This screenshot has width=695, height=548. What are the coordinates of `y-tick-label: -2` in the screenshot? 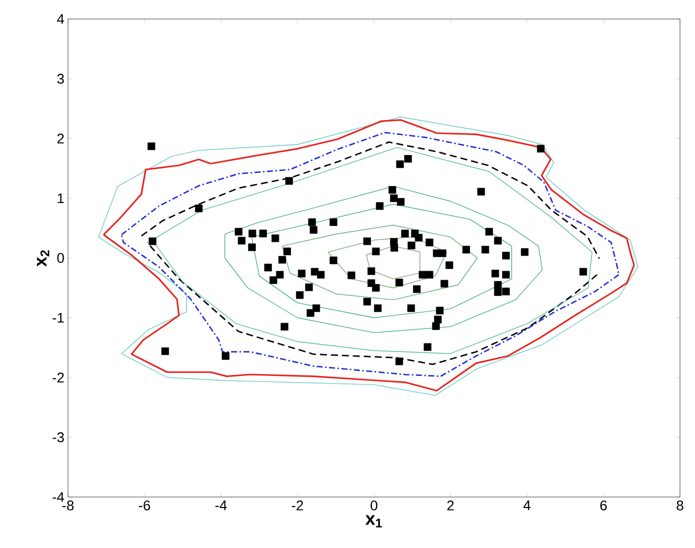 It's located at (58, 377).